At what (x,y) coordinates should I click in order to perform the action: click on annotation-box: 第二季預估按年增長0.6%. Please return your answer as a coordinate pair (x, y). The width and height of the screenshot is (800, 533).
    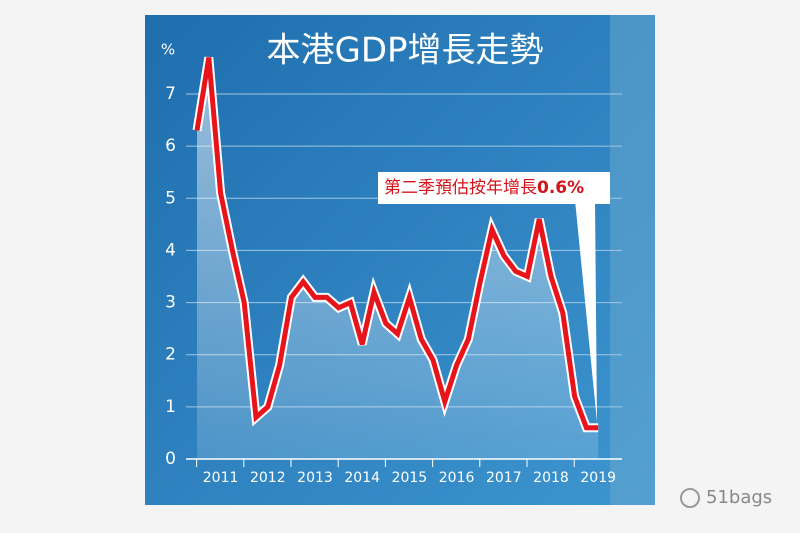
    Looking at the image, I should click on (494, 297).